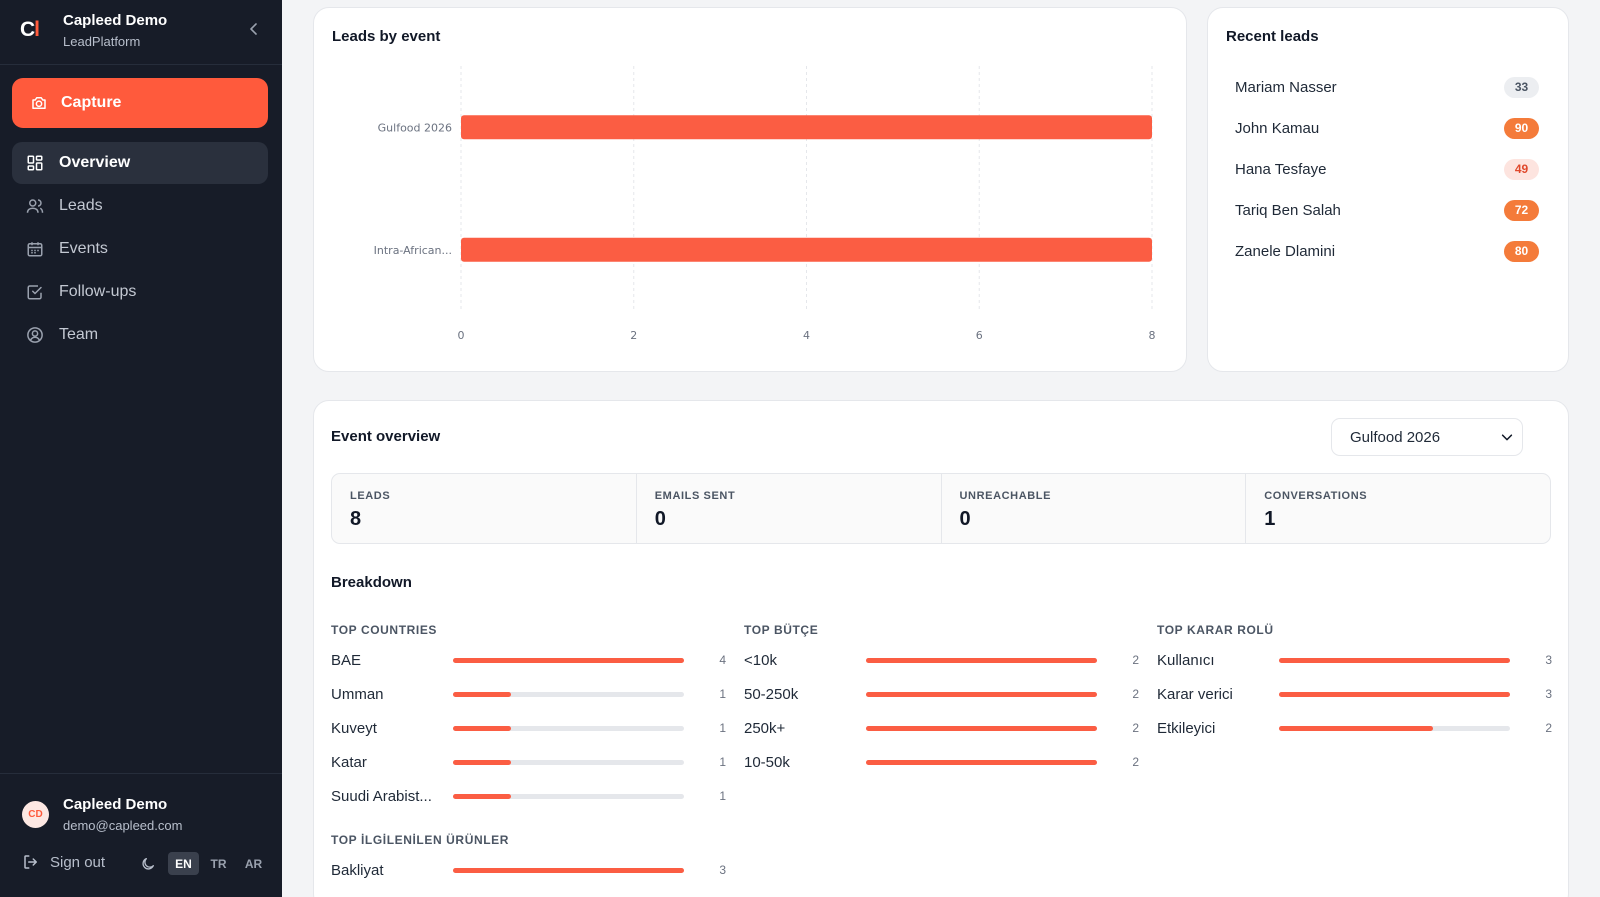  I want to click on lead-score-badge: 90, so click(1521, 128).